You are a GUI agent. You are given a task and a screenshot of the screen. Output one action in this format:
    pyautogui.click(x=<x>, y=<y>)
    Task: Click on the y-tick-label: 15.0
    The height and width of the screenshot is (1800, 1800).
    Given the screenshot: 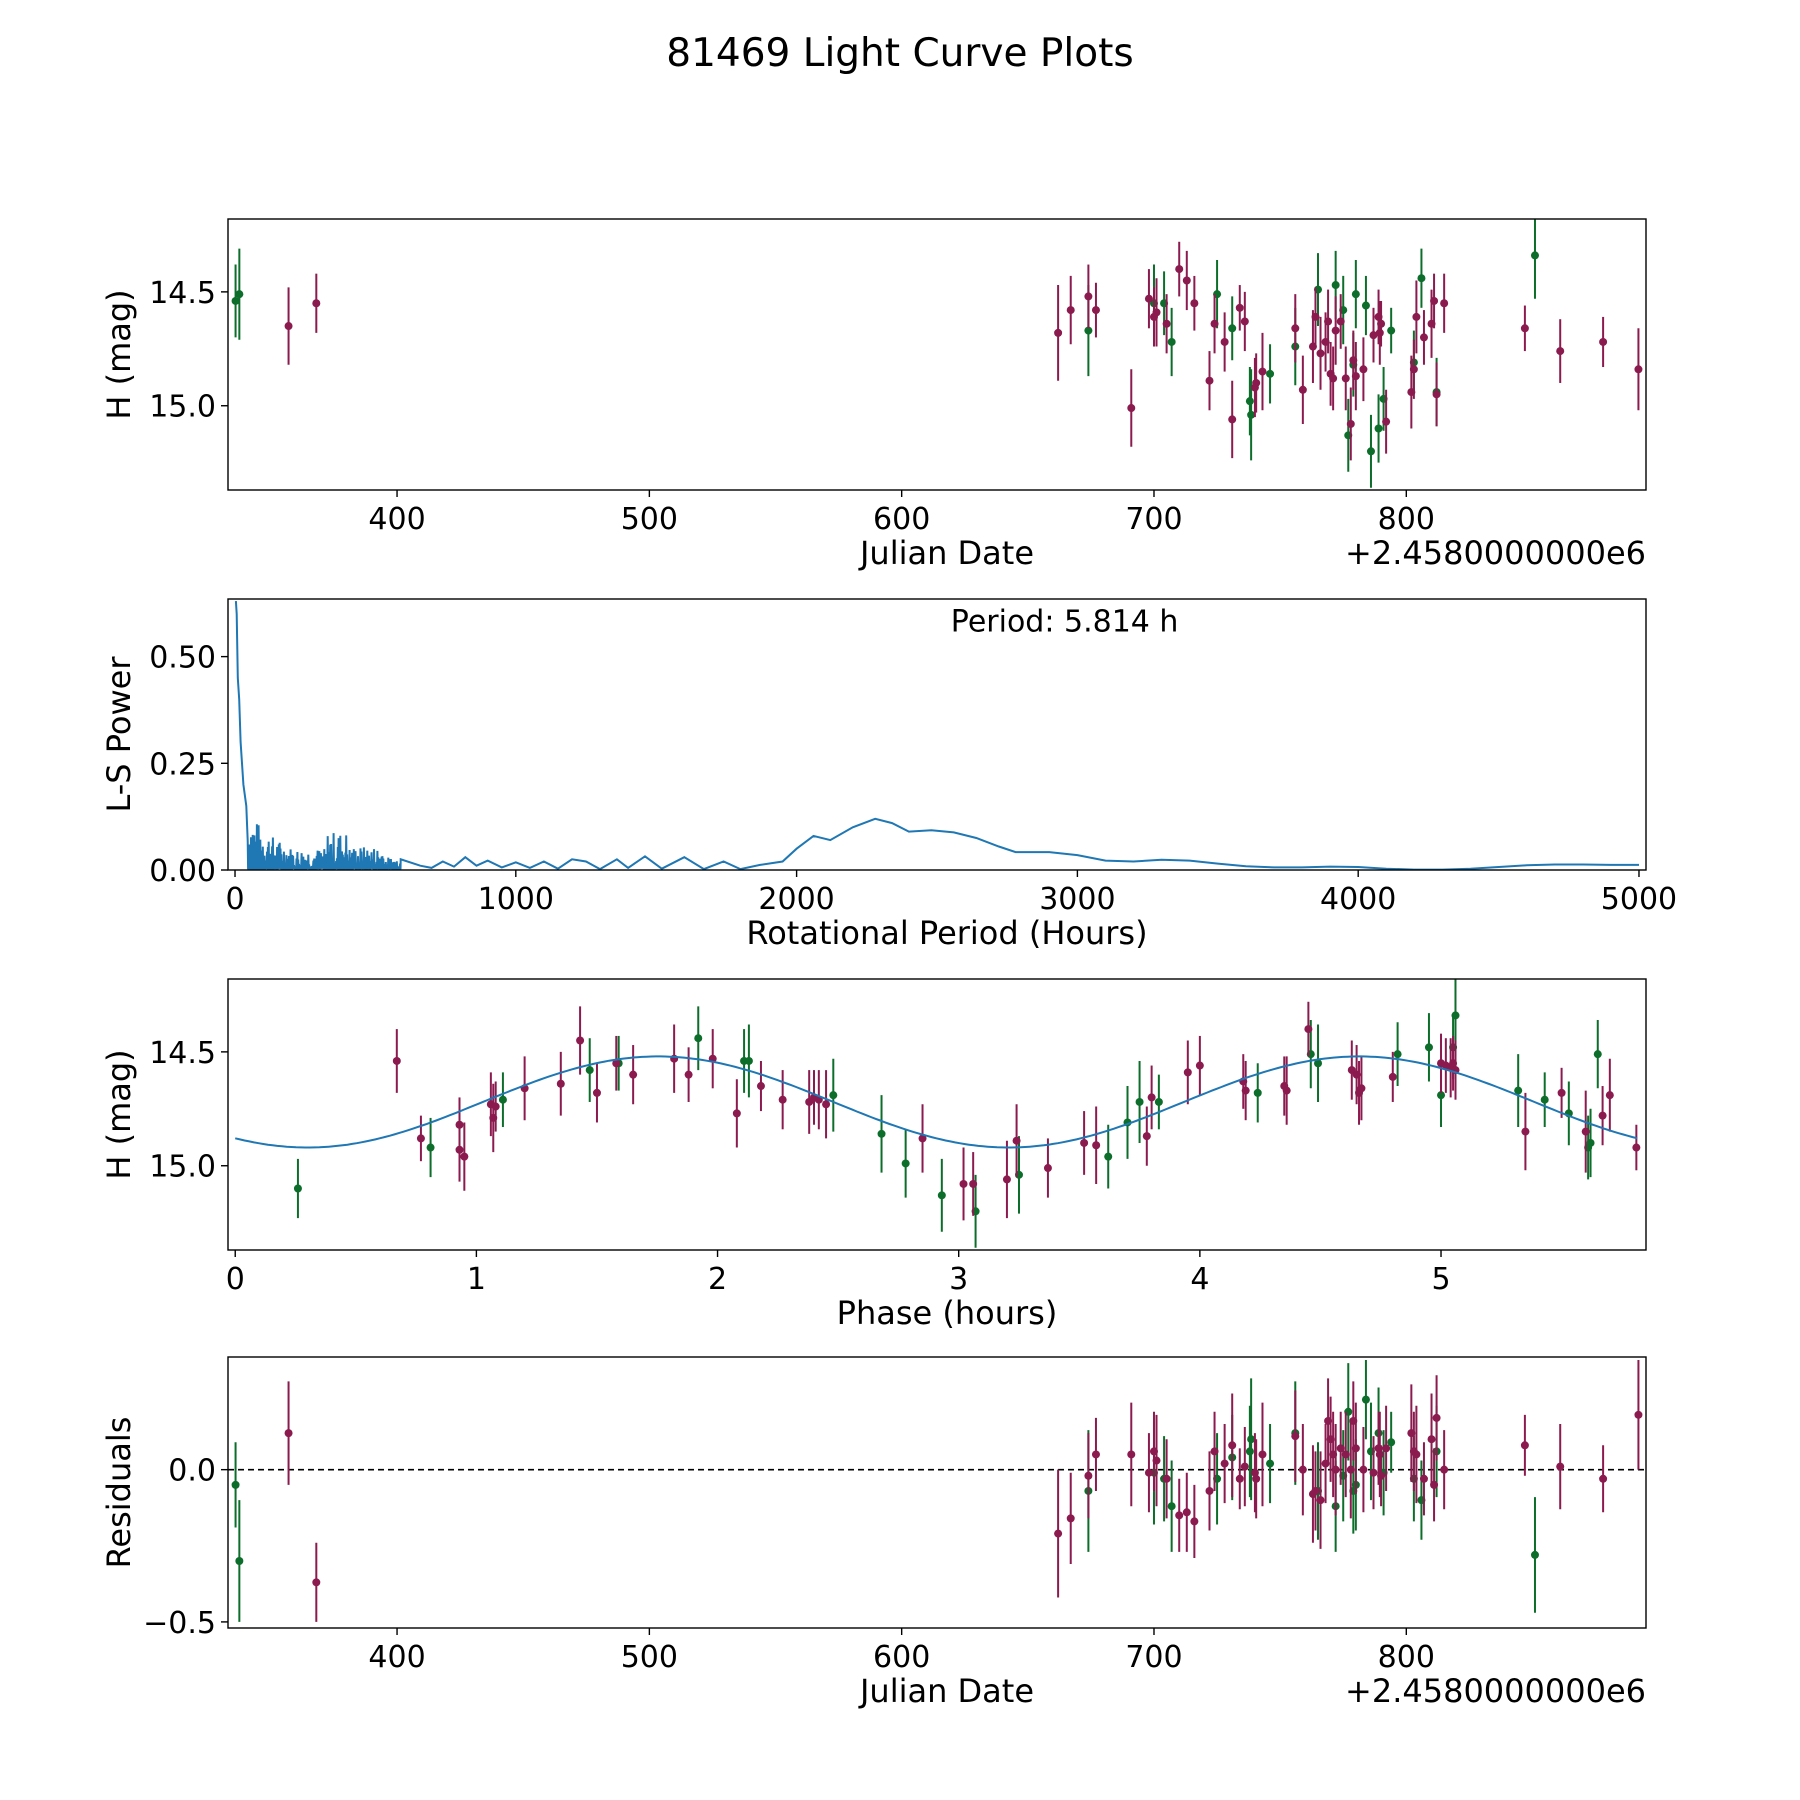 What is the action you would take?
    pyautogui.click(x=182, y=407)
    